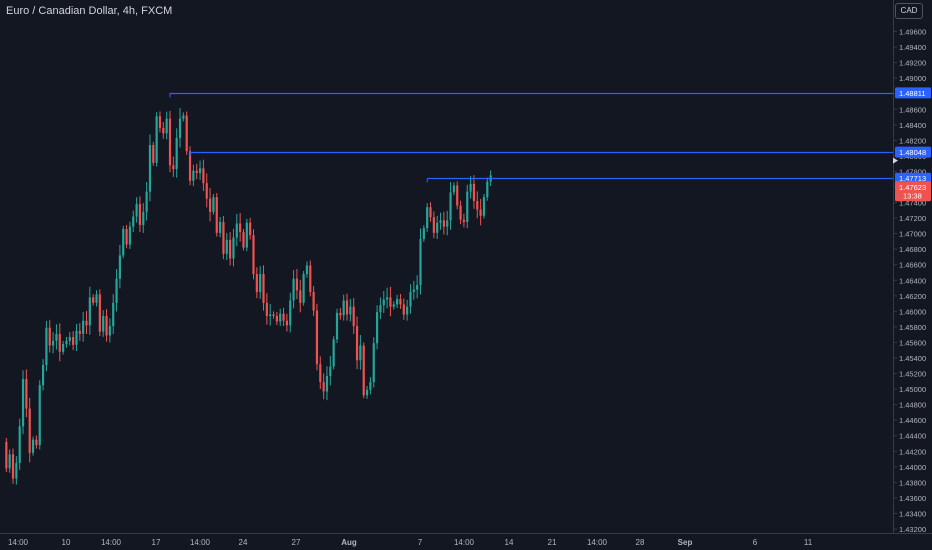  I want to click on x-tick-label: Aug, so click(349, 542).